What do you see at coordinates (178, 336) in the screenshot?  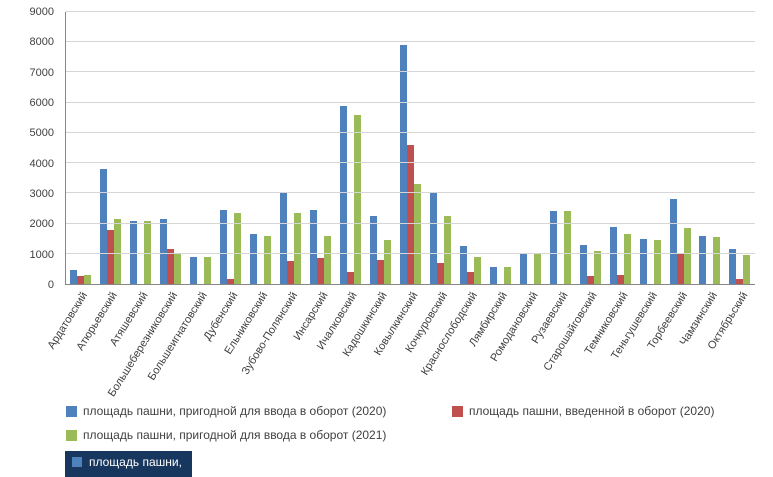 I see `x-axis-label: Большеигнатовский` at bounding box center [178, 336].